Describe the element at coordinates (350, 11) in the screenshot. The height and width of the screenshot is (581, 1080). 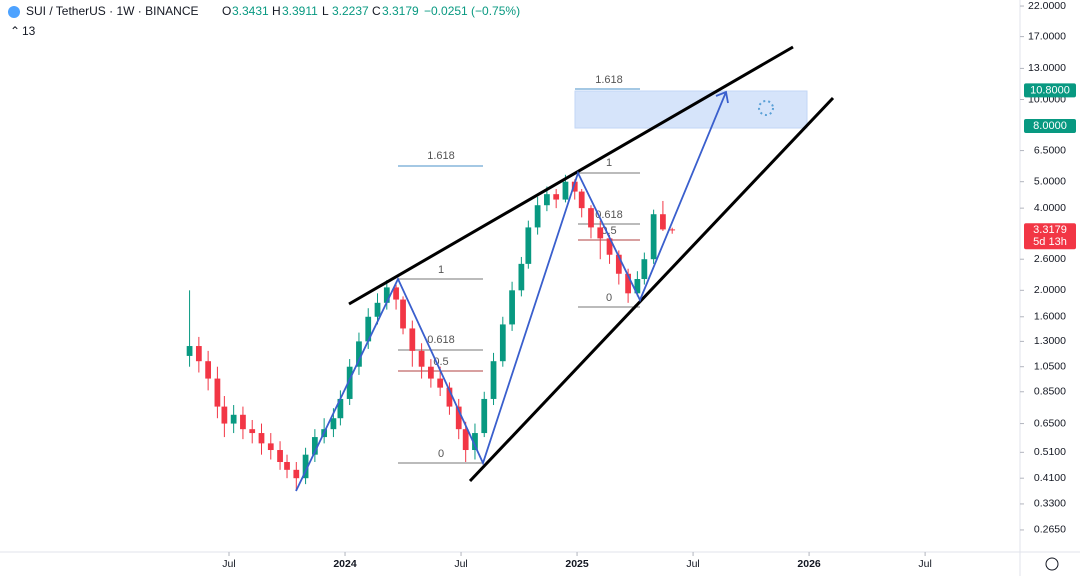
I see `ohlc-value: 3.2237` at that location.